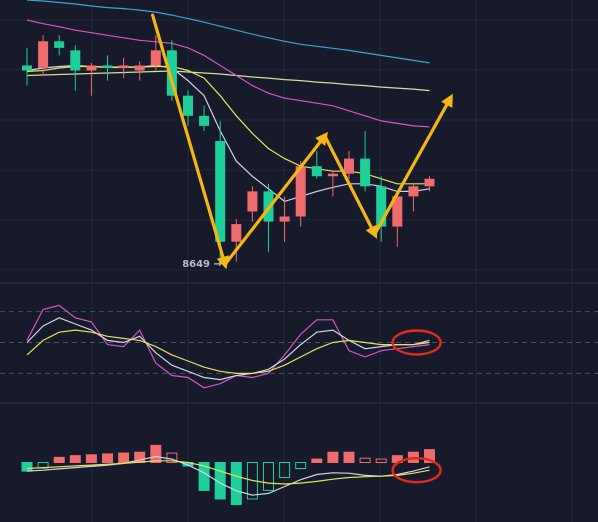  Describe the element at coordinates (202, 264) in the screenshot. I see `low-price-label: 8649 →` at that location.